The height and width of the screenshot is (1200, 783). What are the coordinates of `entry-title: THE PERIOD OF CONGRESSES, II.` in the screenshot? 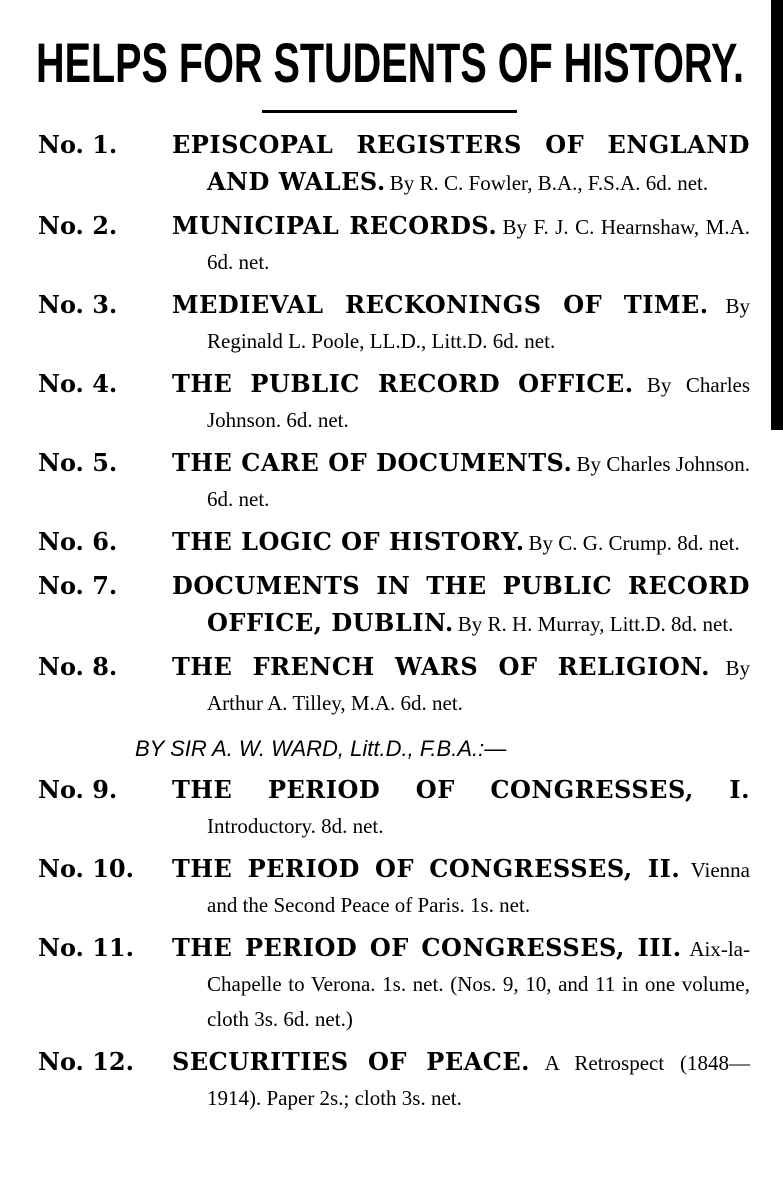 It's located at (426, 868).